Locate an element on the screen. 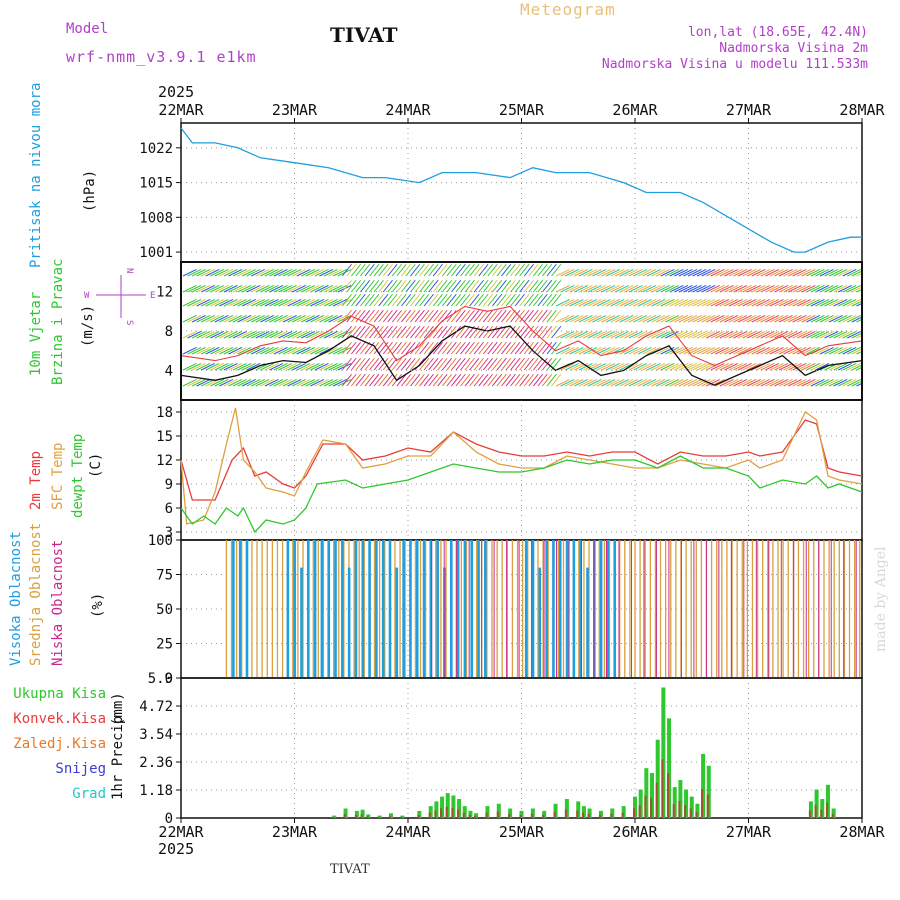 The width and height of the screenshot is (900, 900). wind-barbs is located at coordinates (522, 325).